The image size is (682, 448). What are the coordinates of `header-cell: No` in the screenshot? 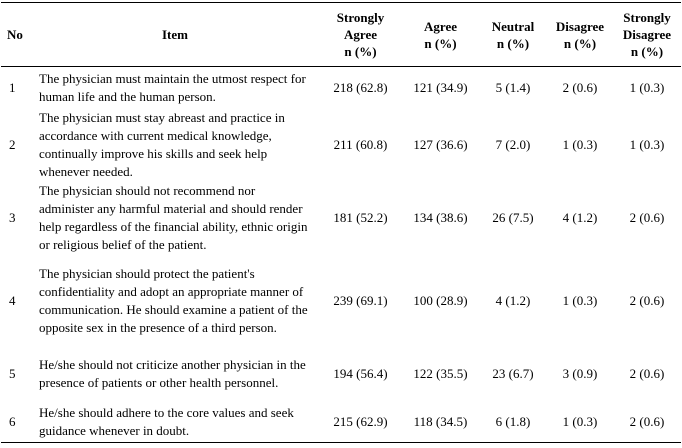 It's located at (16, 34).